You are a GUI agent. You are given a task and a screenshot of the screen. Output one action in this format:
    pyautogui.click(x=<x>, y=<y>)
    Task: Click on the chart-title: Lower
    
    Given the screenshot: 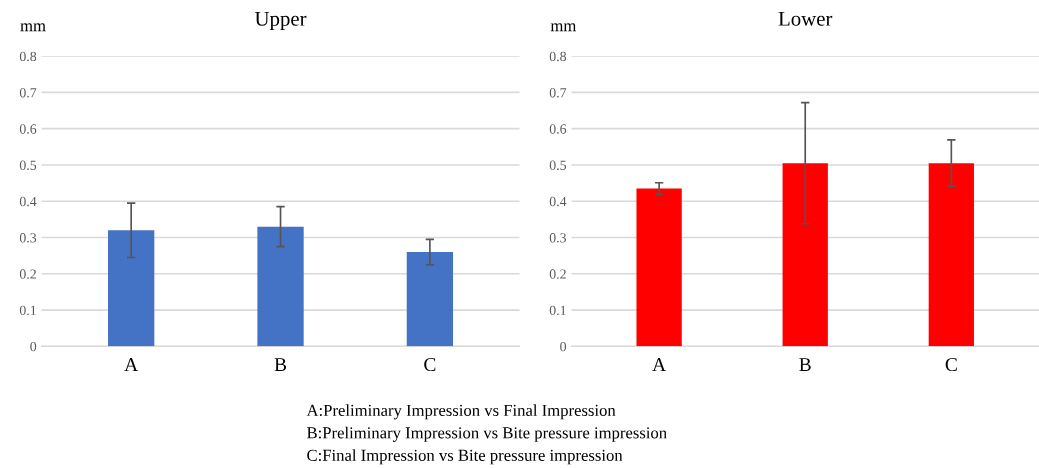 What is the action you would take?
    pyautogui.click(x=805, y=18)
    